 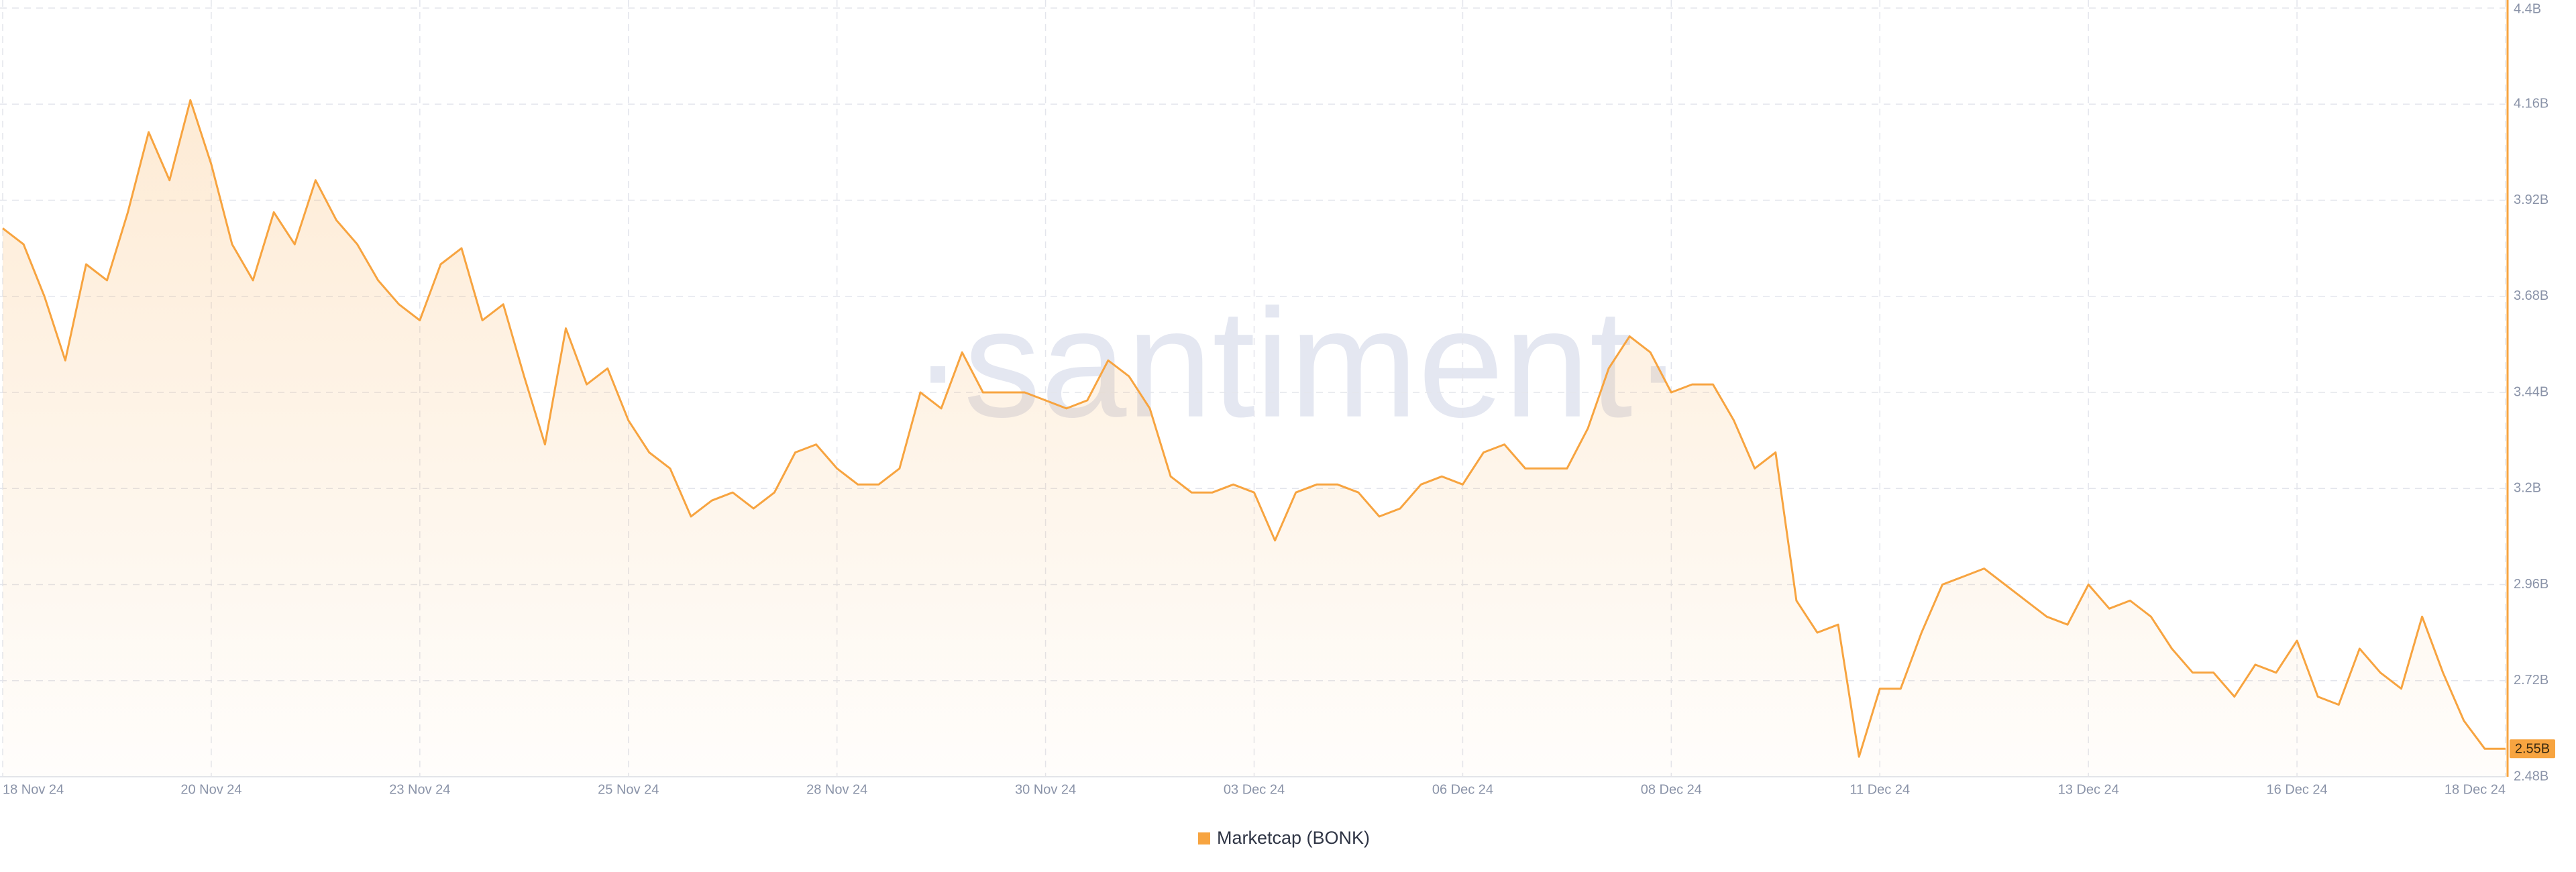 What do you see at coordinates (2531, 200) in the screenshot?
I see `y-tick-label: 3.92B` at bounding box center [2531, 200].